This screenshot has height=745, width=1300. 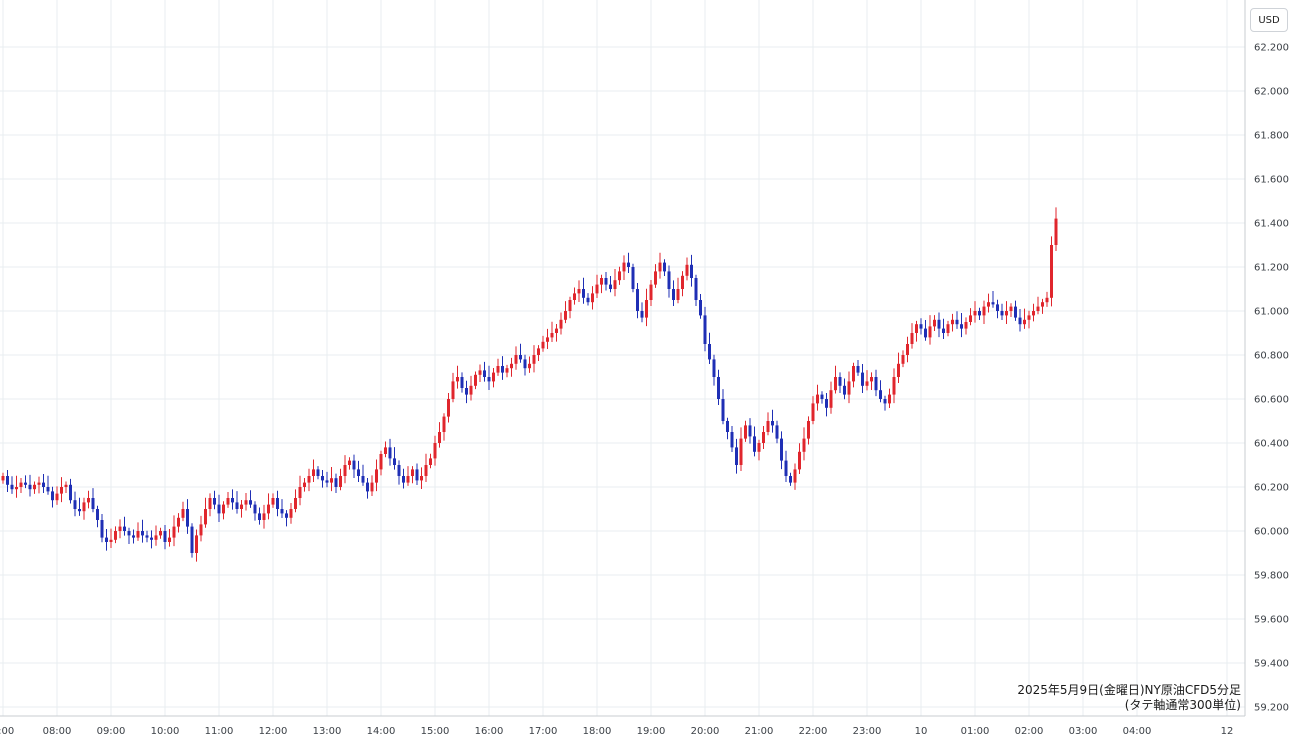 What do you see at coordinates (921, 731) in the screenshot?
I see `time-tick-label: 10` at bounding box center [921, 731].